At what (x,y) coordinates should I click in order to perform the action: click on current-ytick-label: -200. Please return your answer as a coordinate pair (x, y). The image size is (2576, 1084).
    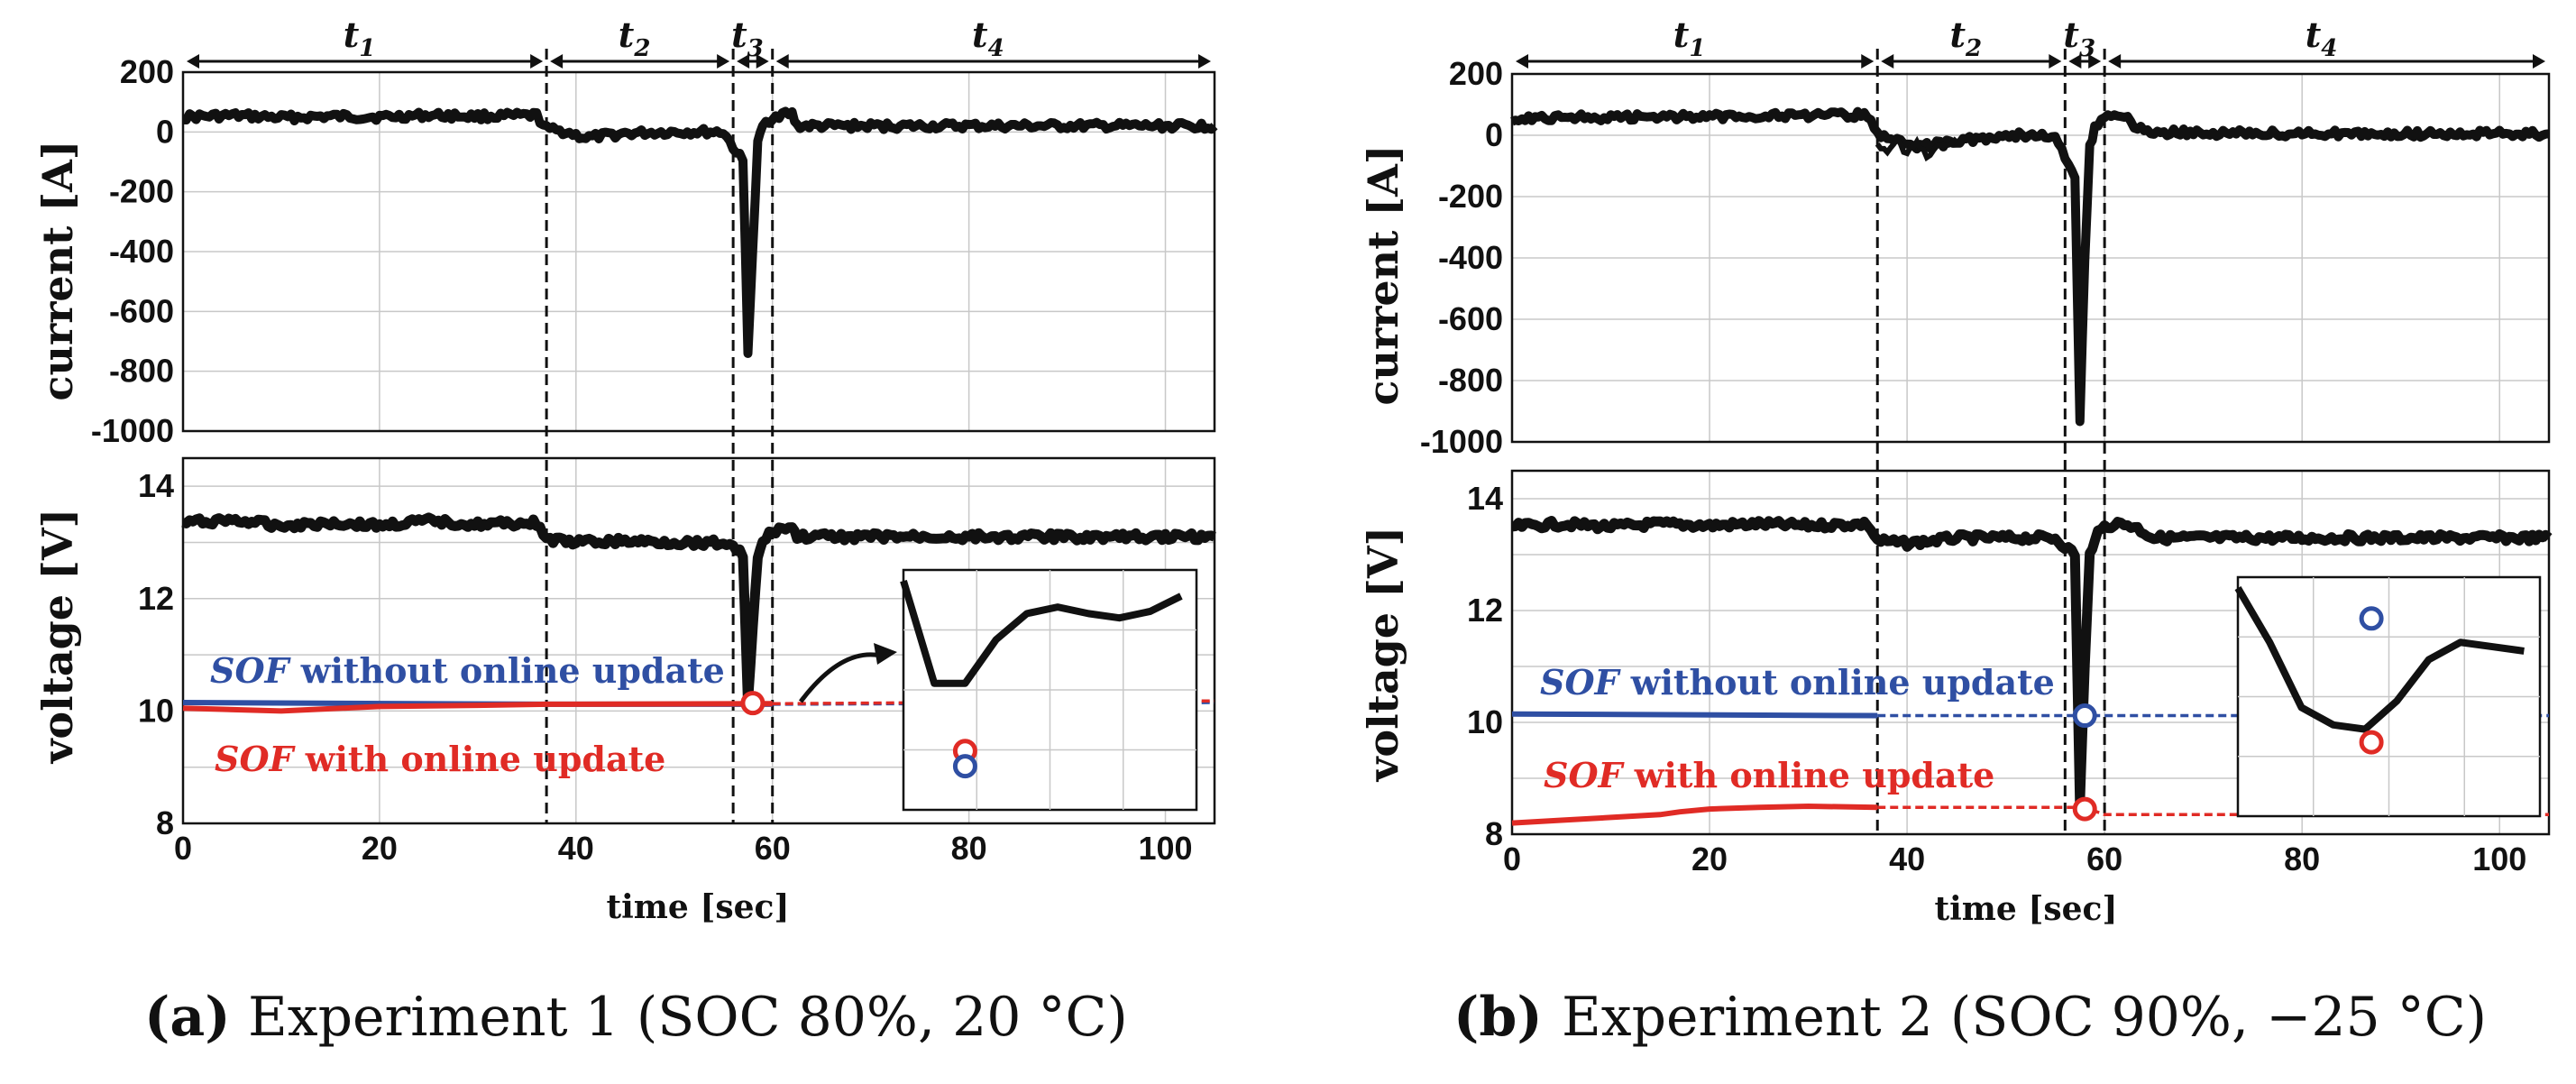
    Looking at the image, I should click on (141, 191).